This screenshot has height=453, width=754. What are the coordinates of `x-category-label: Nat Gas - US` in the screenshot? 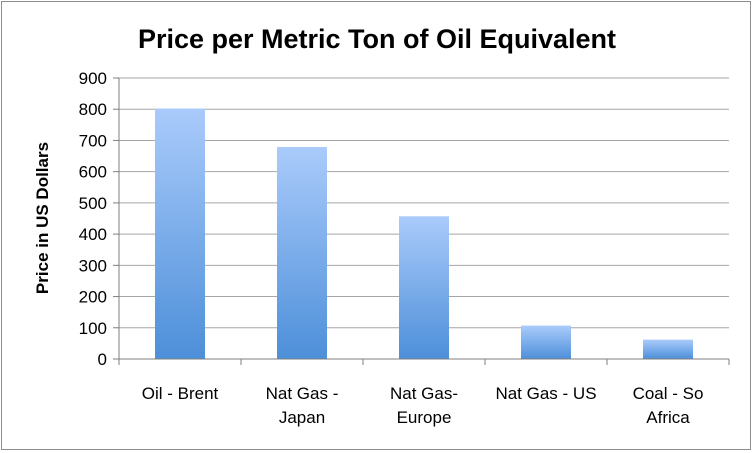 It's located at (545, 393).